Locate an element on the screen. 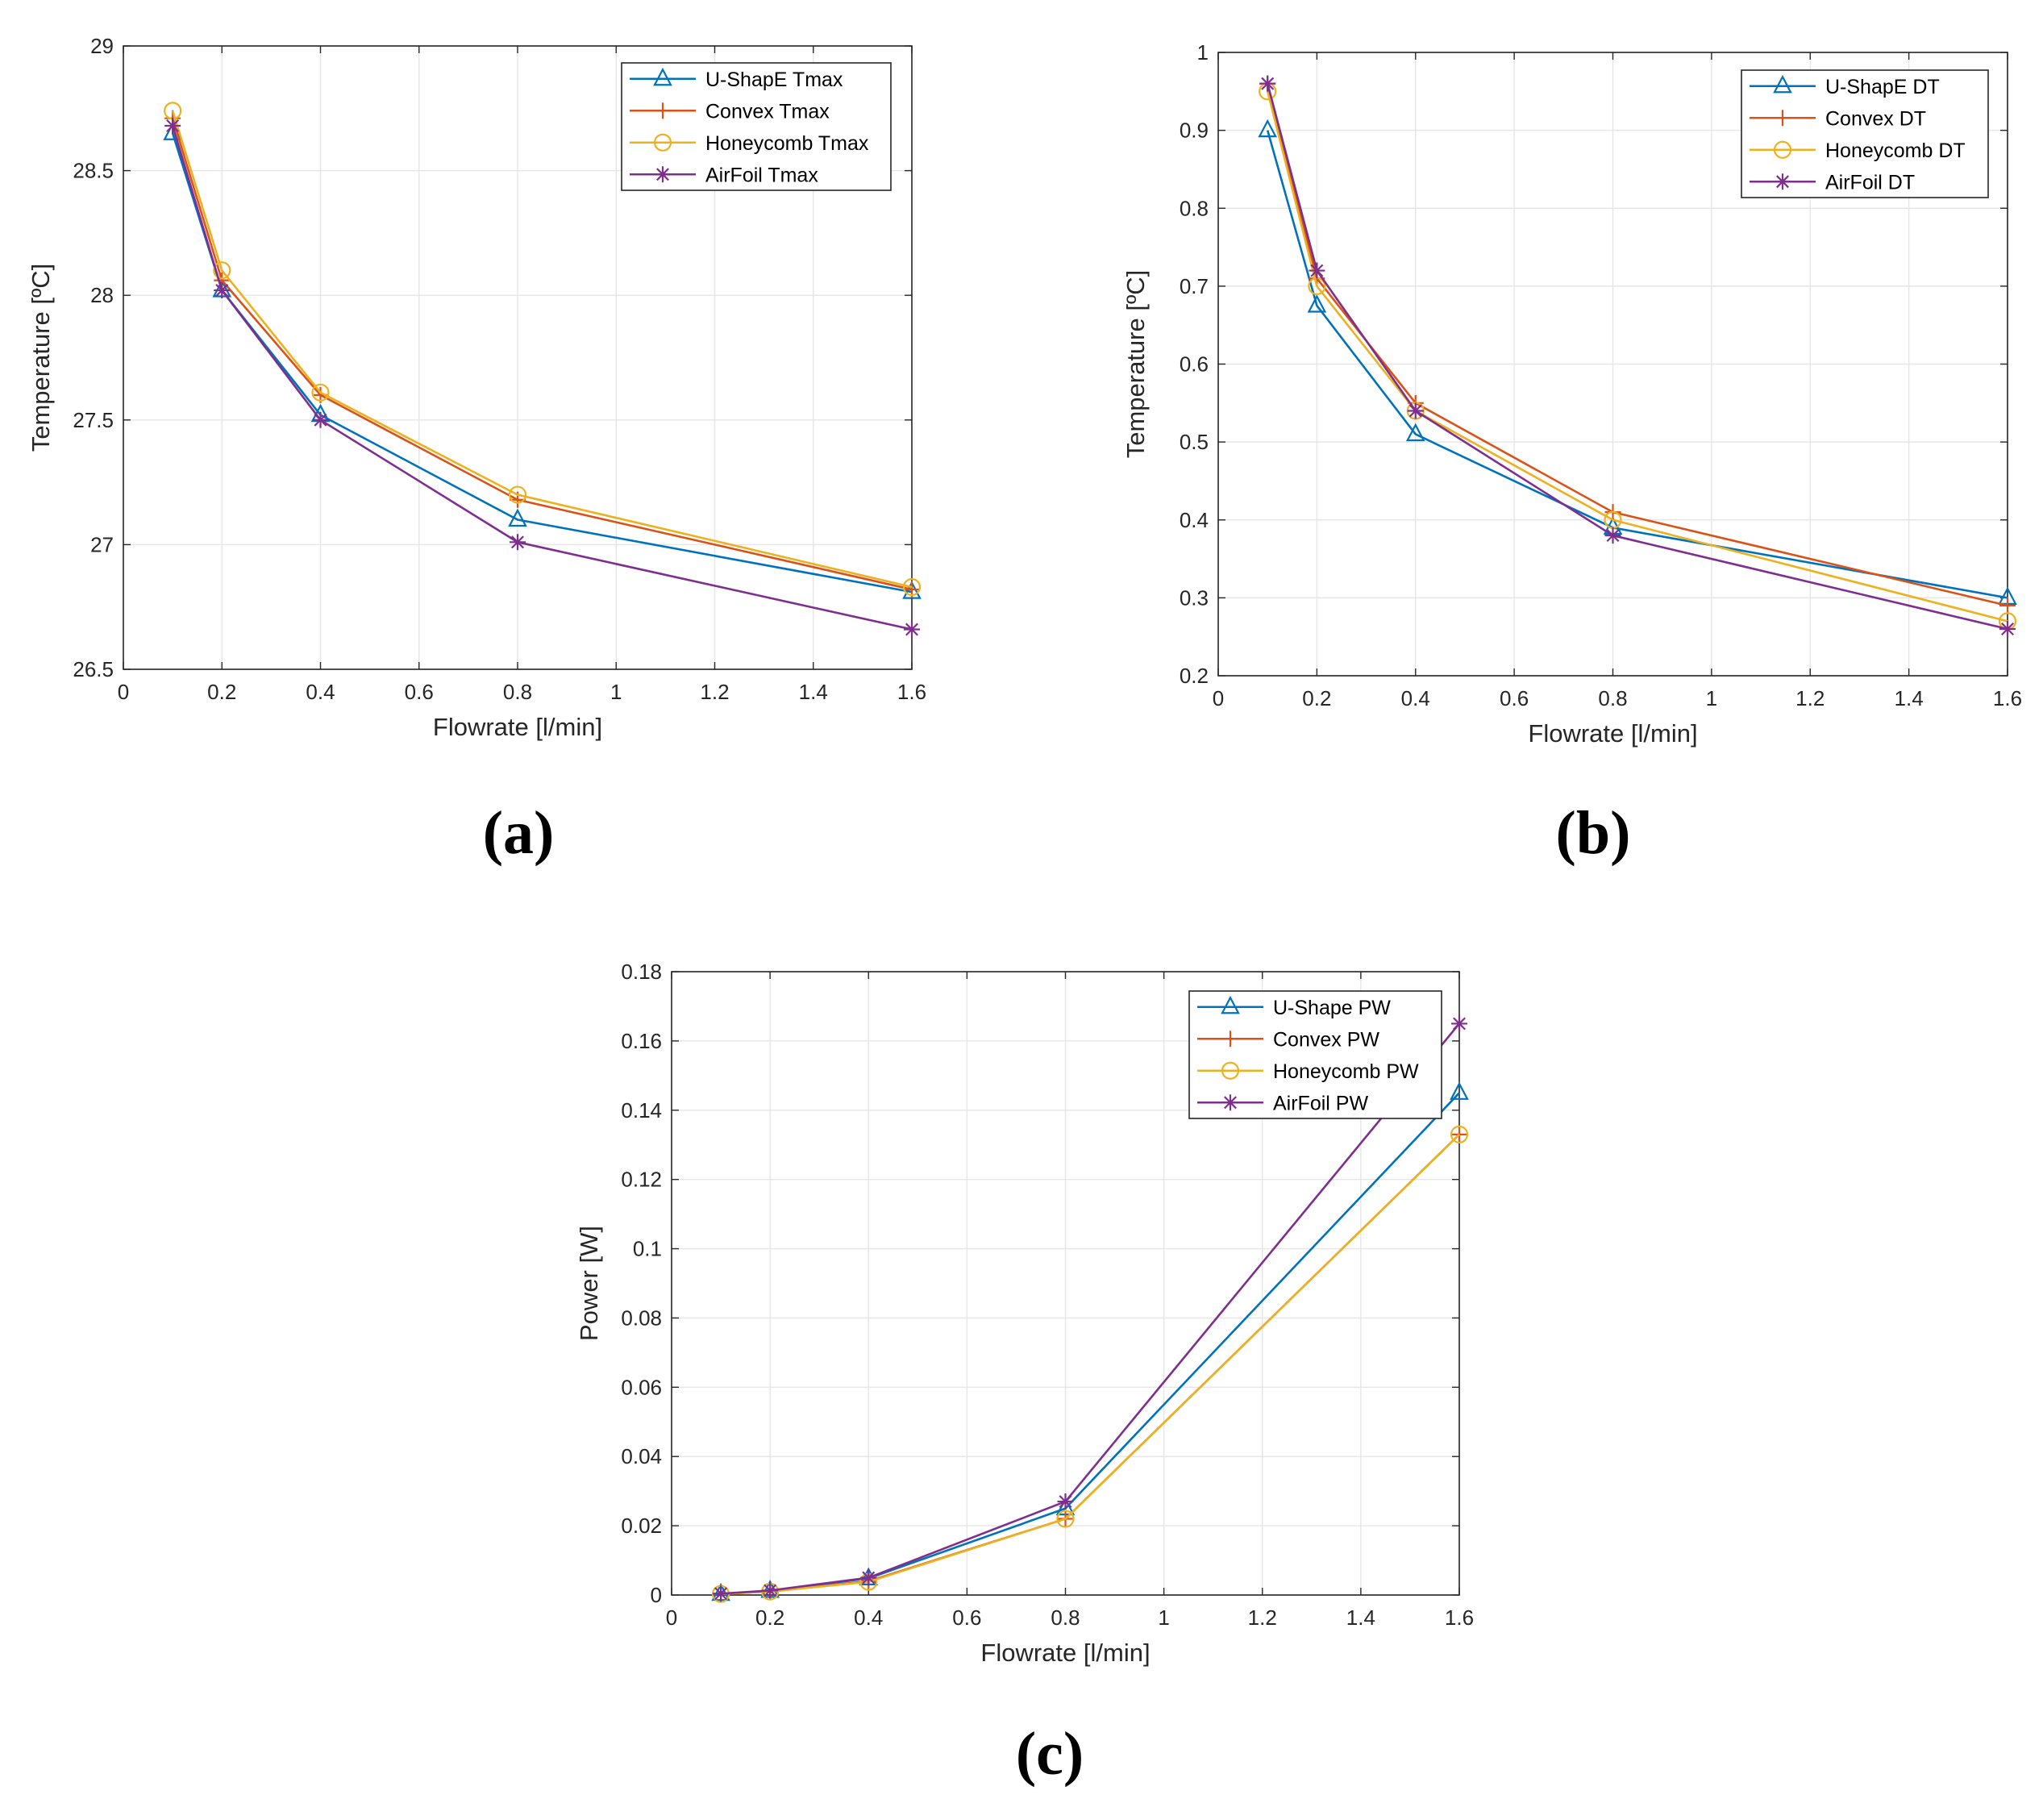 The width and height of the screenshot is (2043, 1820). y-axis-label: Power [W] is located at coordinates (589, 1283).